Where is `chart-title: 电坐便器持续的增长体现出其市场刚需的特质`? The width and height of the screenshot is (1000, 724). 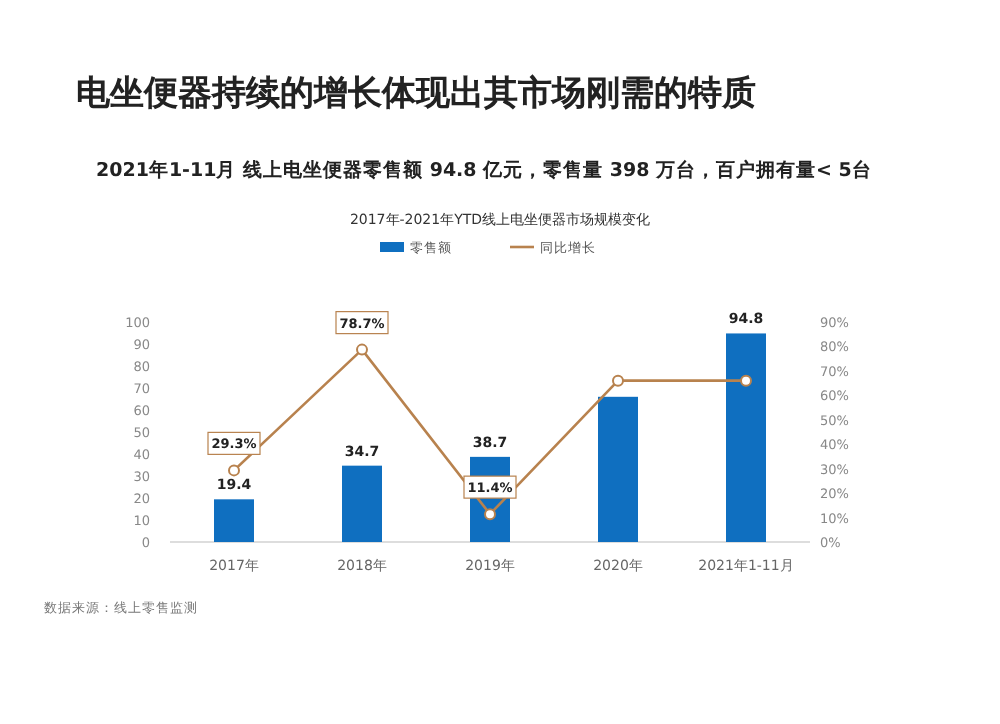 chart-title: 电坐便器持续的增长体现出其市场刚需的特质 is located at coordinates (416, 94).